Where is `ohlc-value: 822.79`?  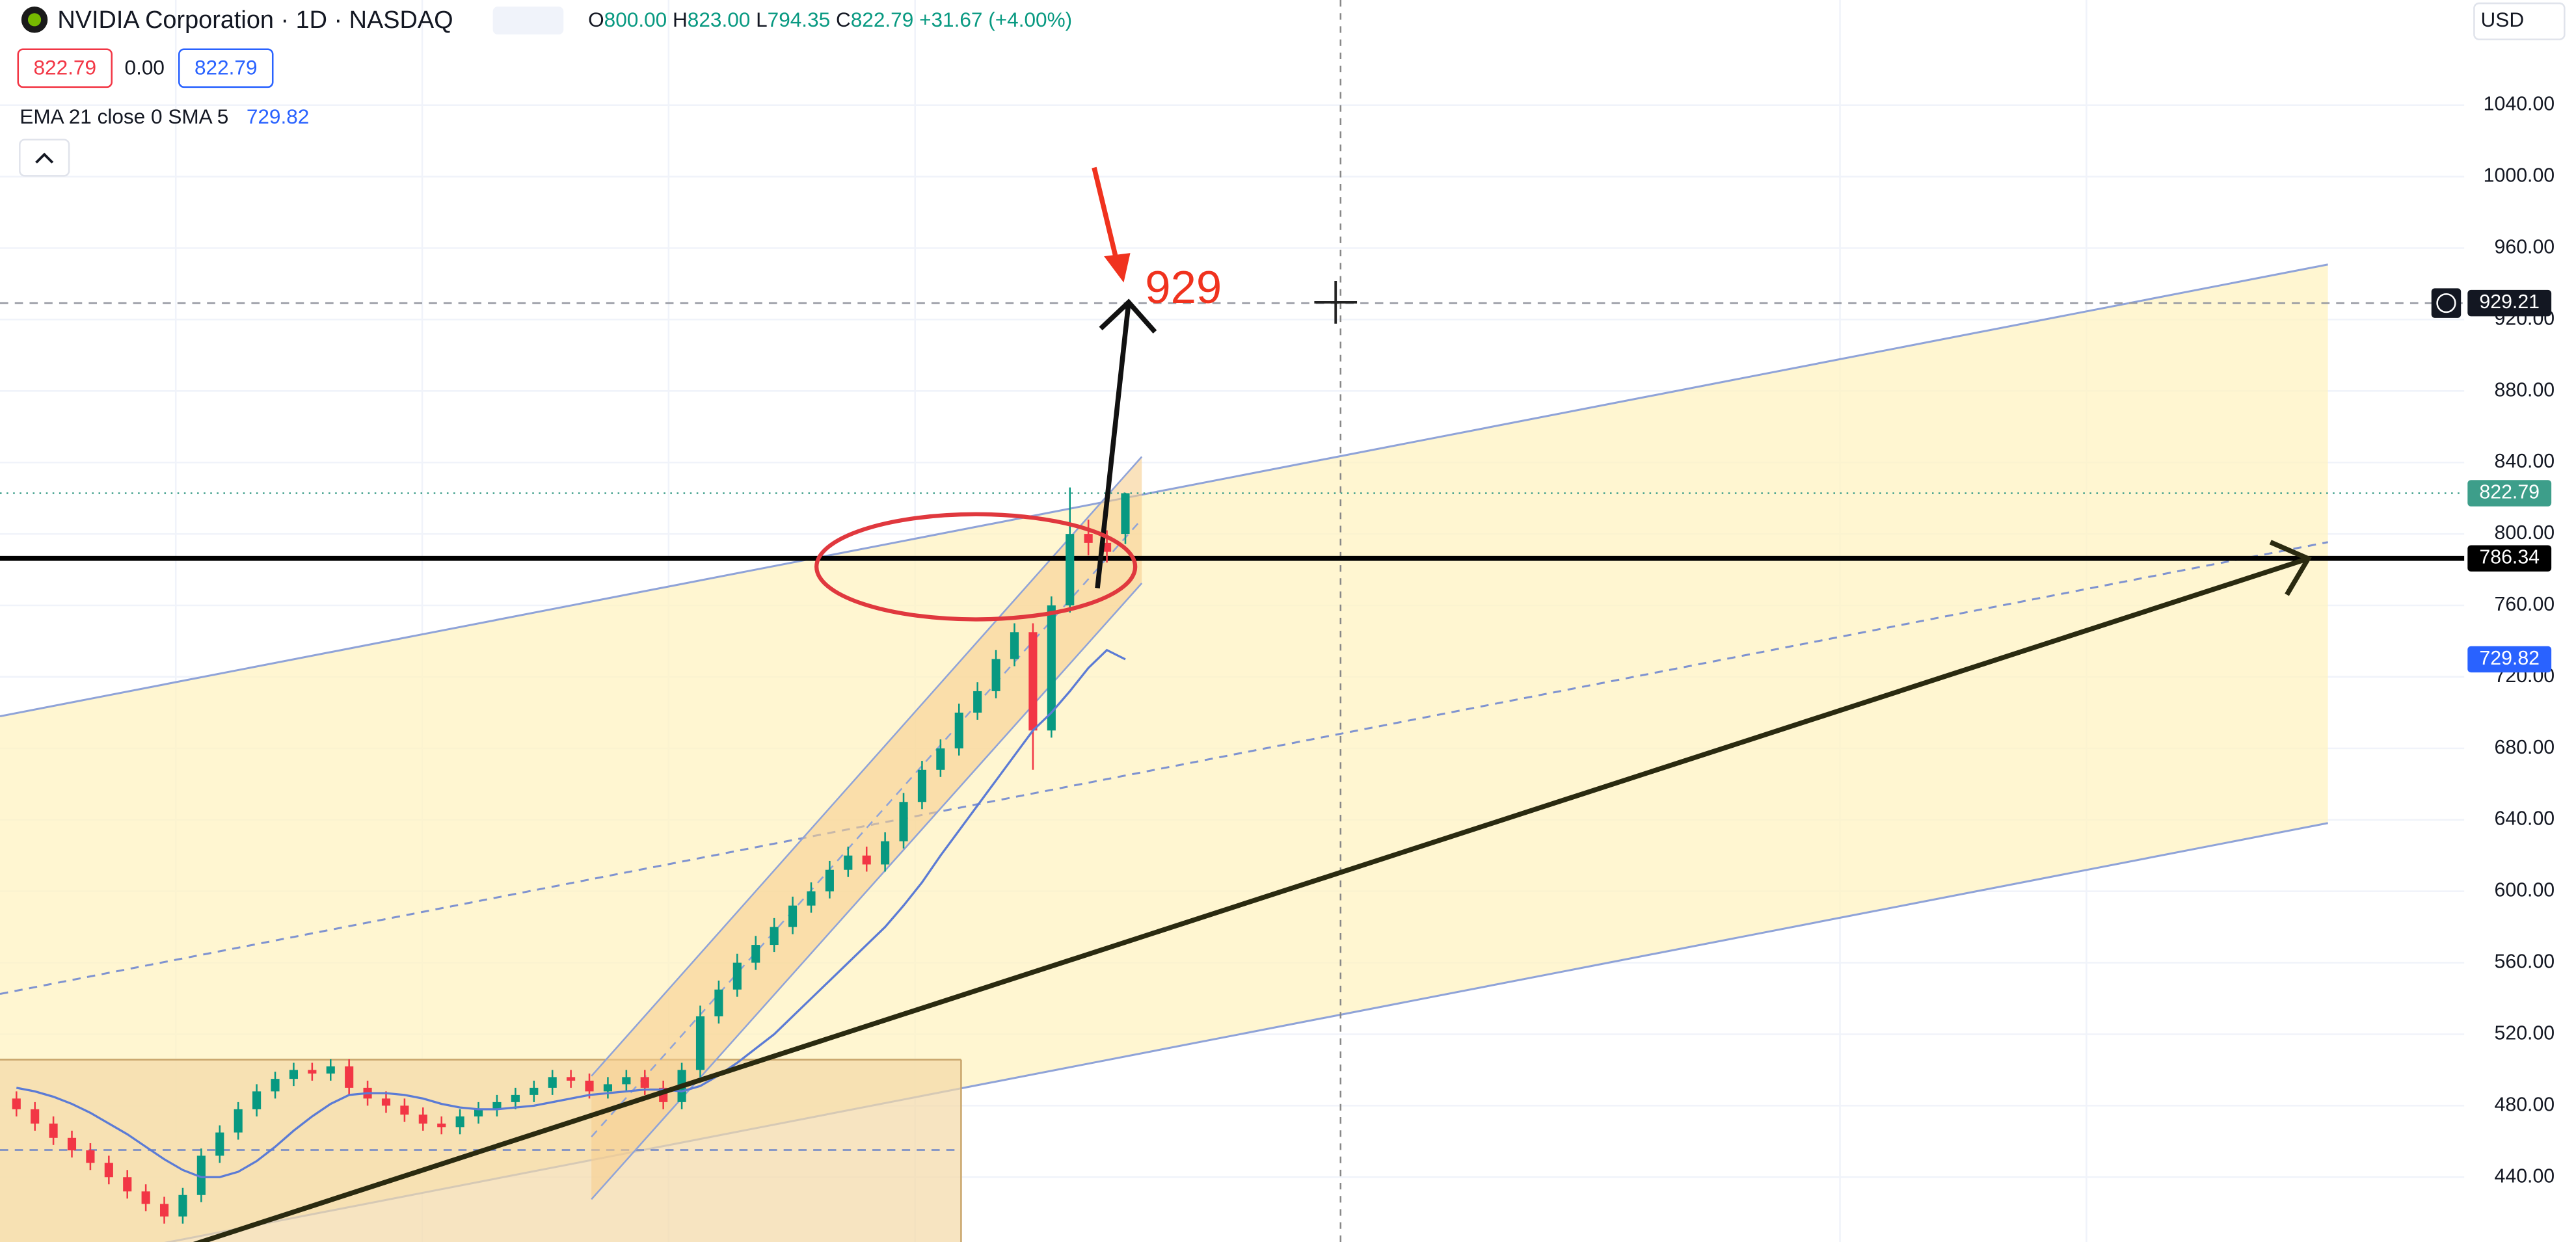
ohlc-value: 822.79 is located at coordinates (882, 19).